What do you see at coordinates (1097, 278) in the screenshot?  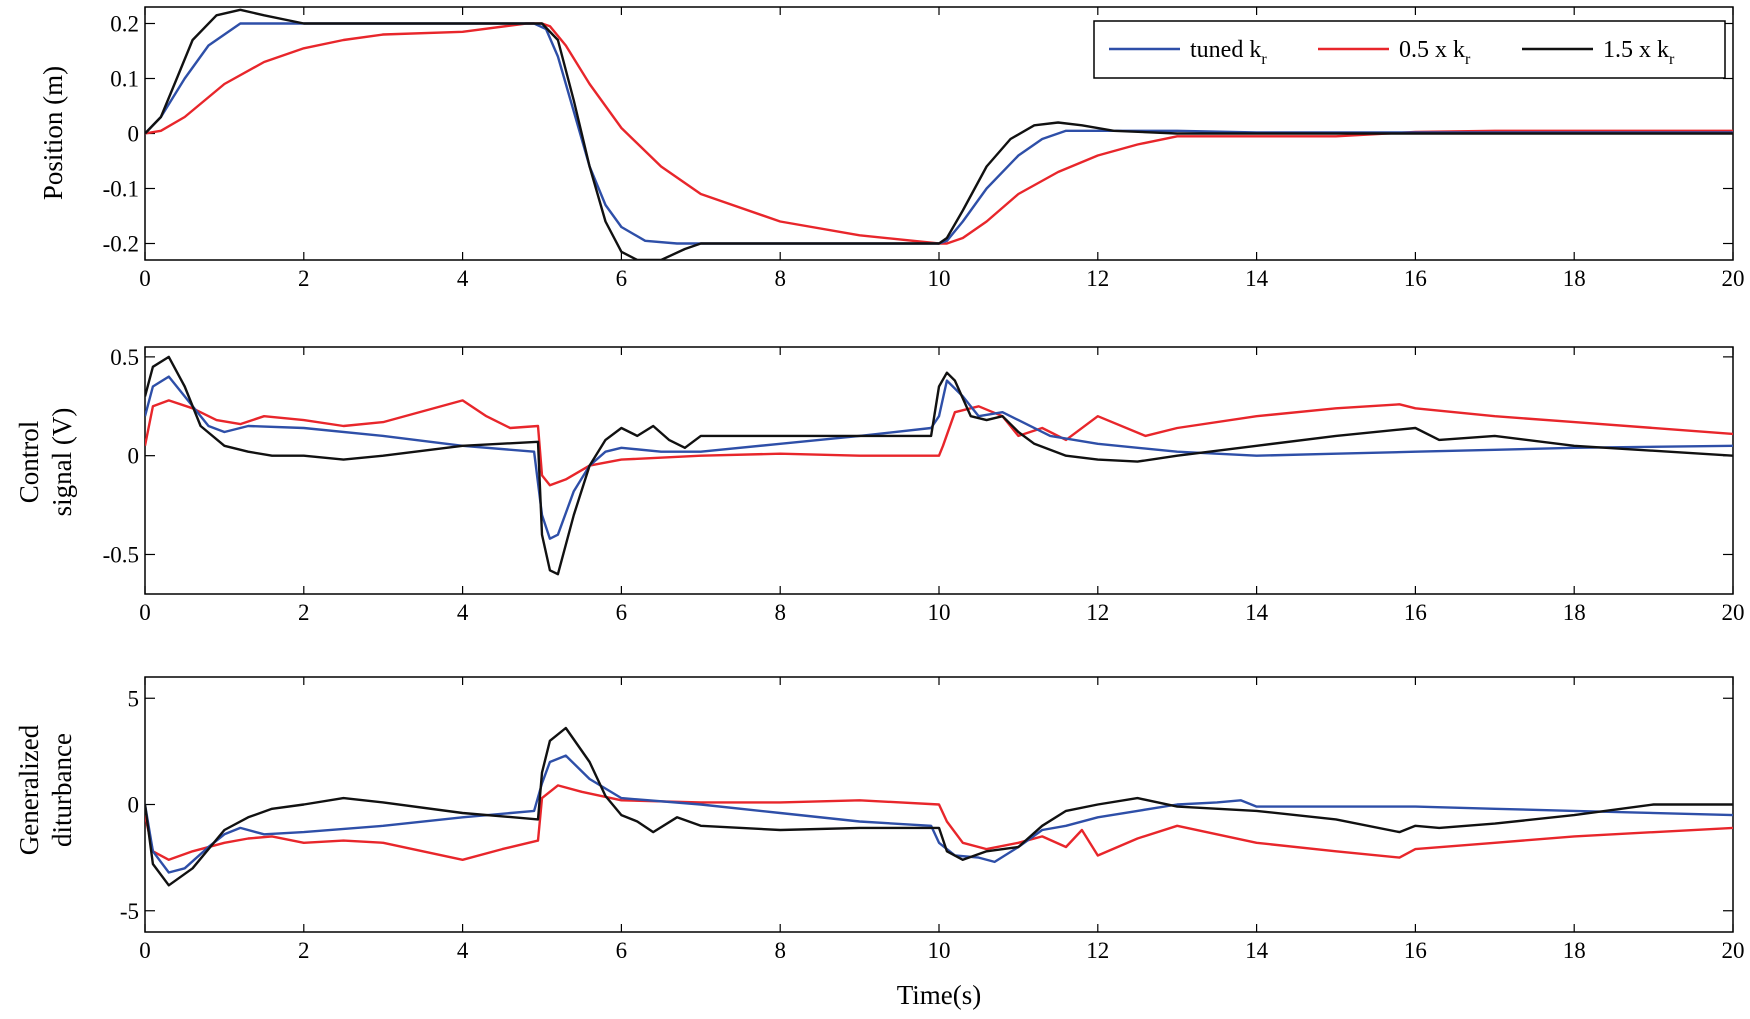 I see `position-x-tick-label: 12` at bounding box center [1097, 278].